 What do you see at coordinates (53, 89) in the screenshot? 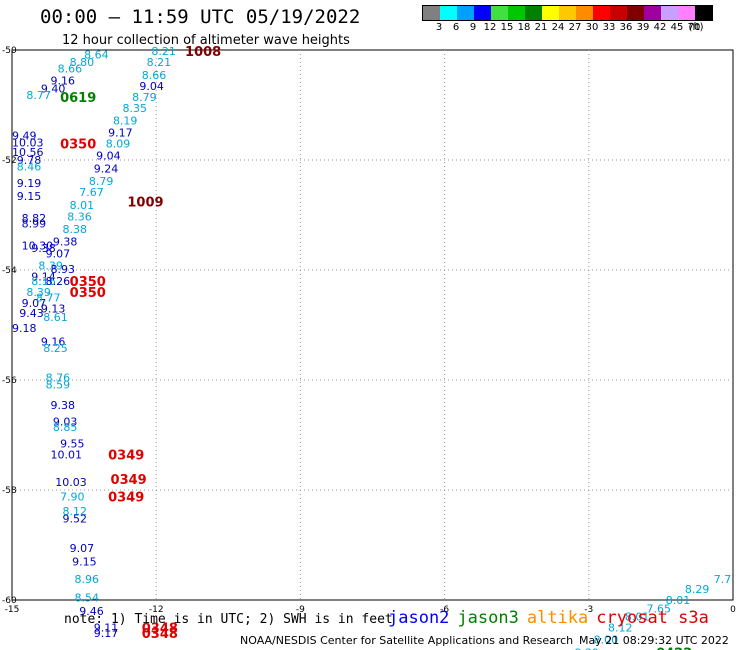
I see `wave-height-value: 9.40` at bounding box center [53, 89].